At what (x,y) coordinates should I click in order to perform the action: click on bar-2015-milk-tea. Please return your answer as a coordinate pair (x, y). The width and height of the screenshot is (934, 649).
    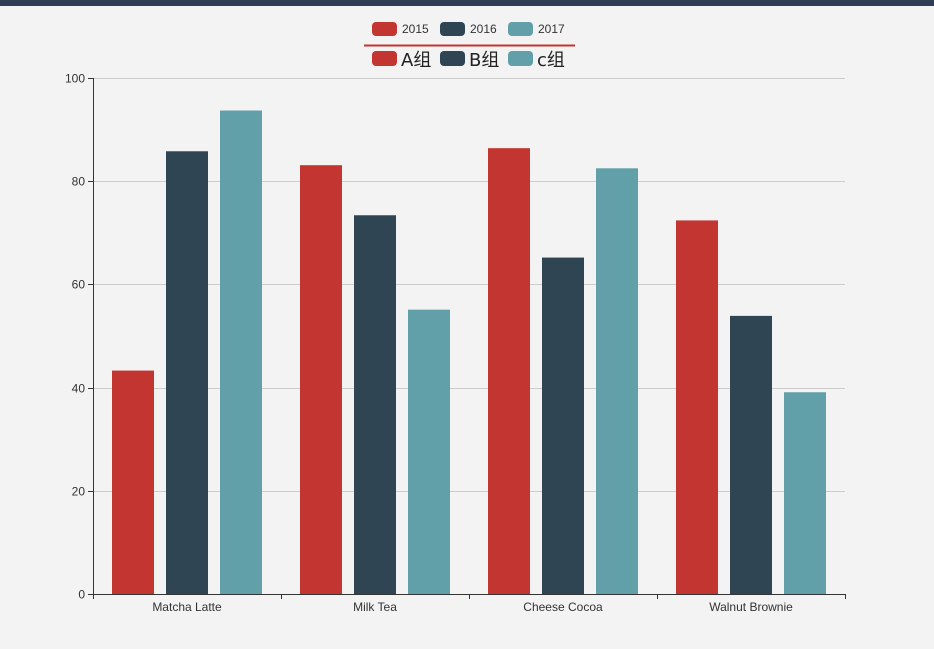
    Looking at the image, I should click on (321, 380).